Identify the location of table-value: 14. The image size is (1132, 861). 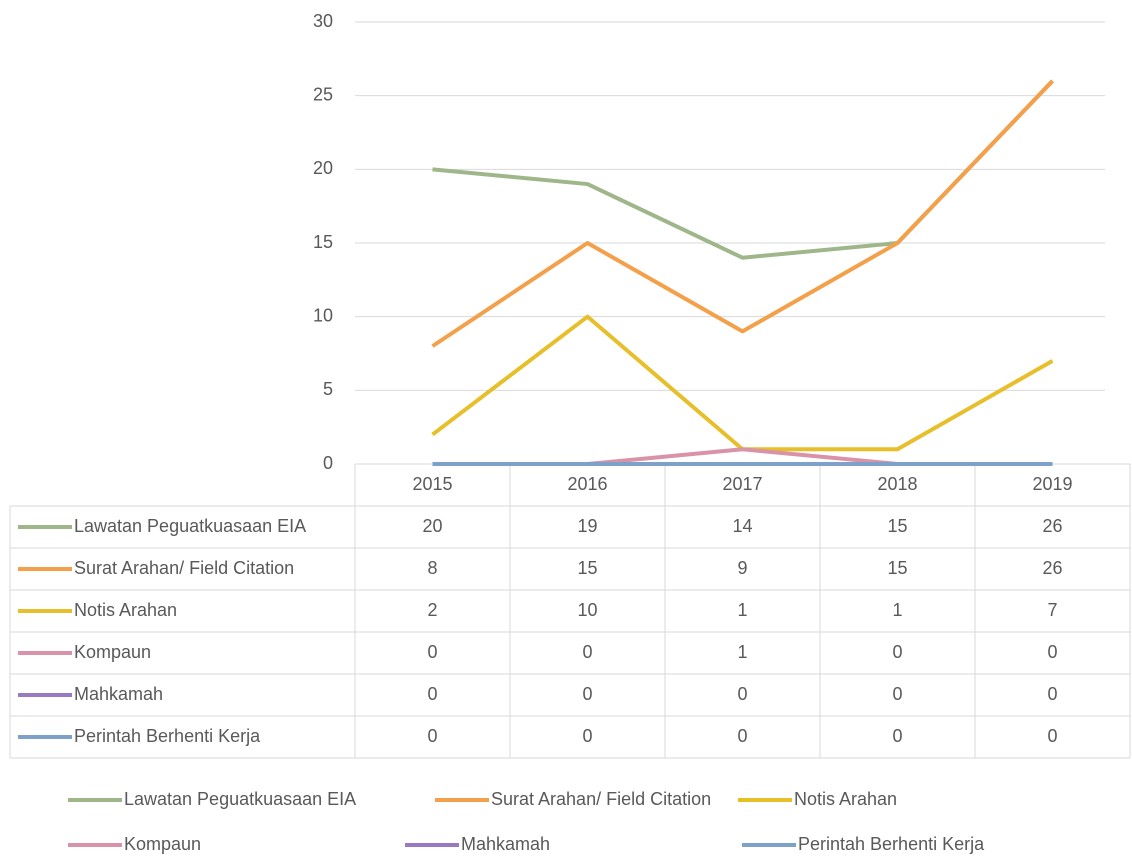
(742, 526).